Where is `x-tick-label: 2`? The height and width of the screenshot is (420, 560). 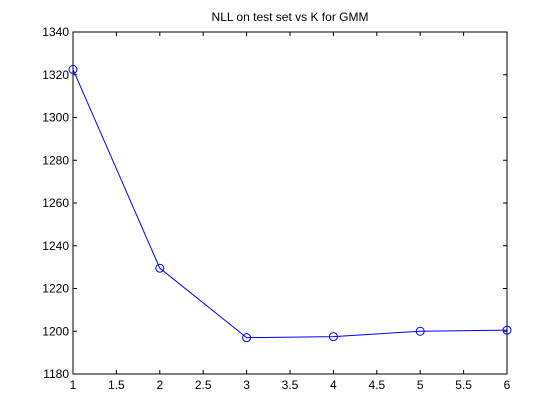
x-tick-label: 2 is located at coordinates (159, 385).